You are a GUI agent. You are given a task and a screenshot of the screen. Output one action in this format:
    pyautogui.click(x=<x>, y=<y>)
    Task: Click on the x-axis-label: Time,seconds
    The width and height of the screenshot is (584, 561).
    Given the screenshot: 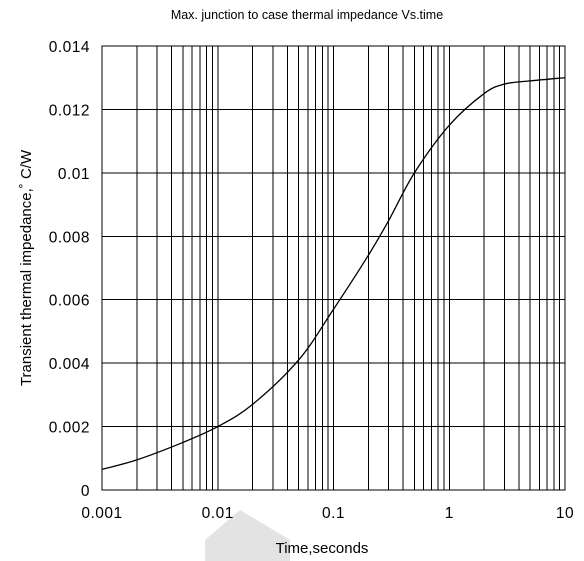 What is the action you would take?
    pyautogui.click(x=322, y=548)
    